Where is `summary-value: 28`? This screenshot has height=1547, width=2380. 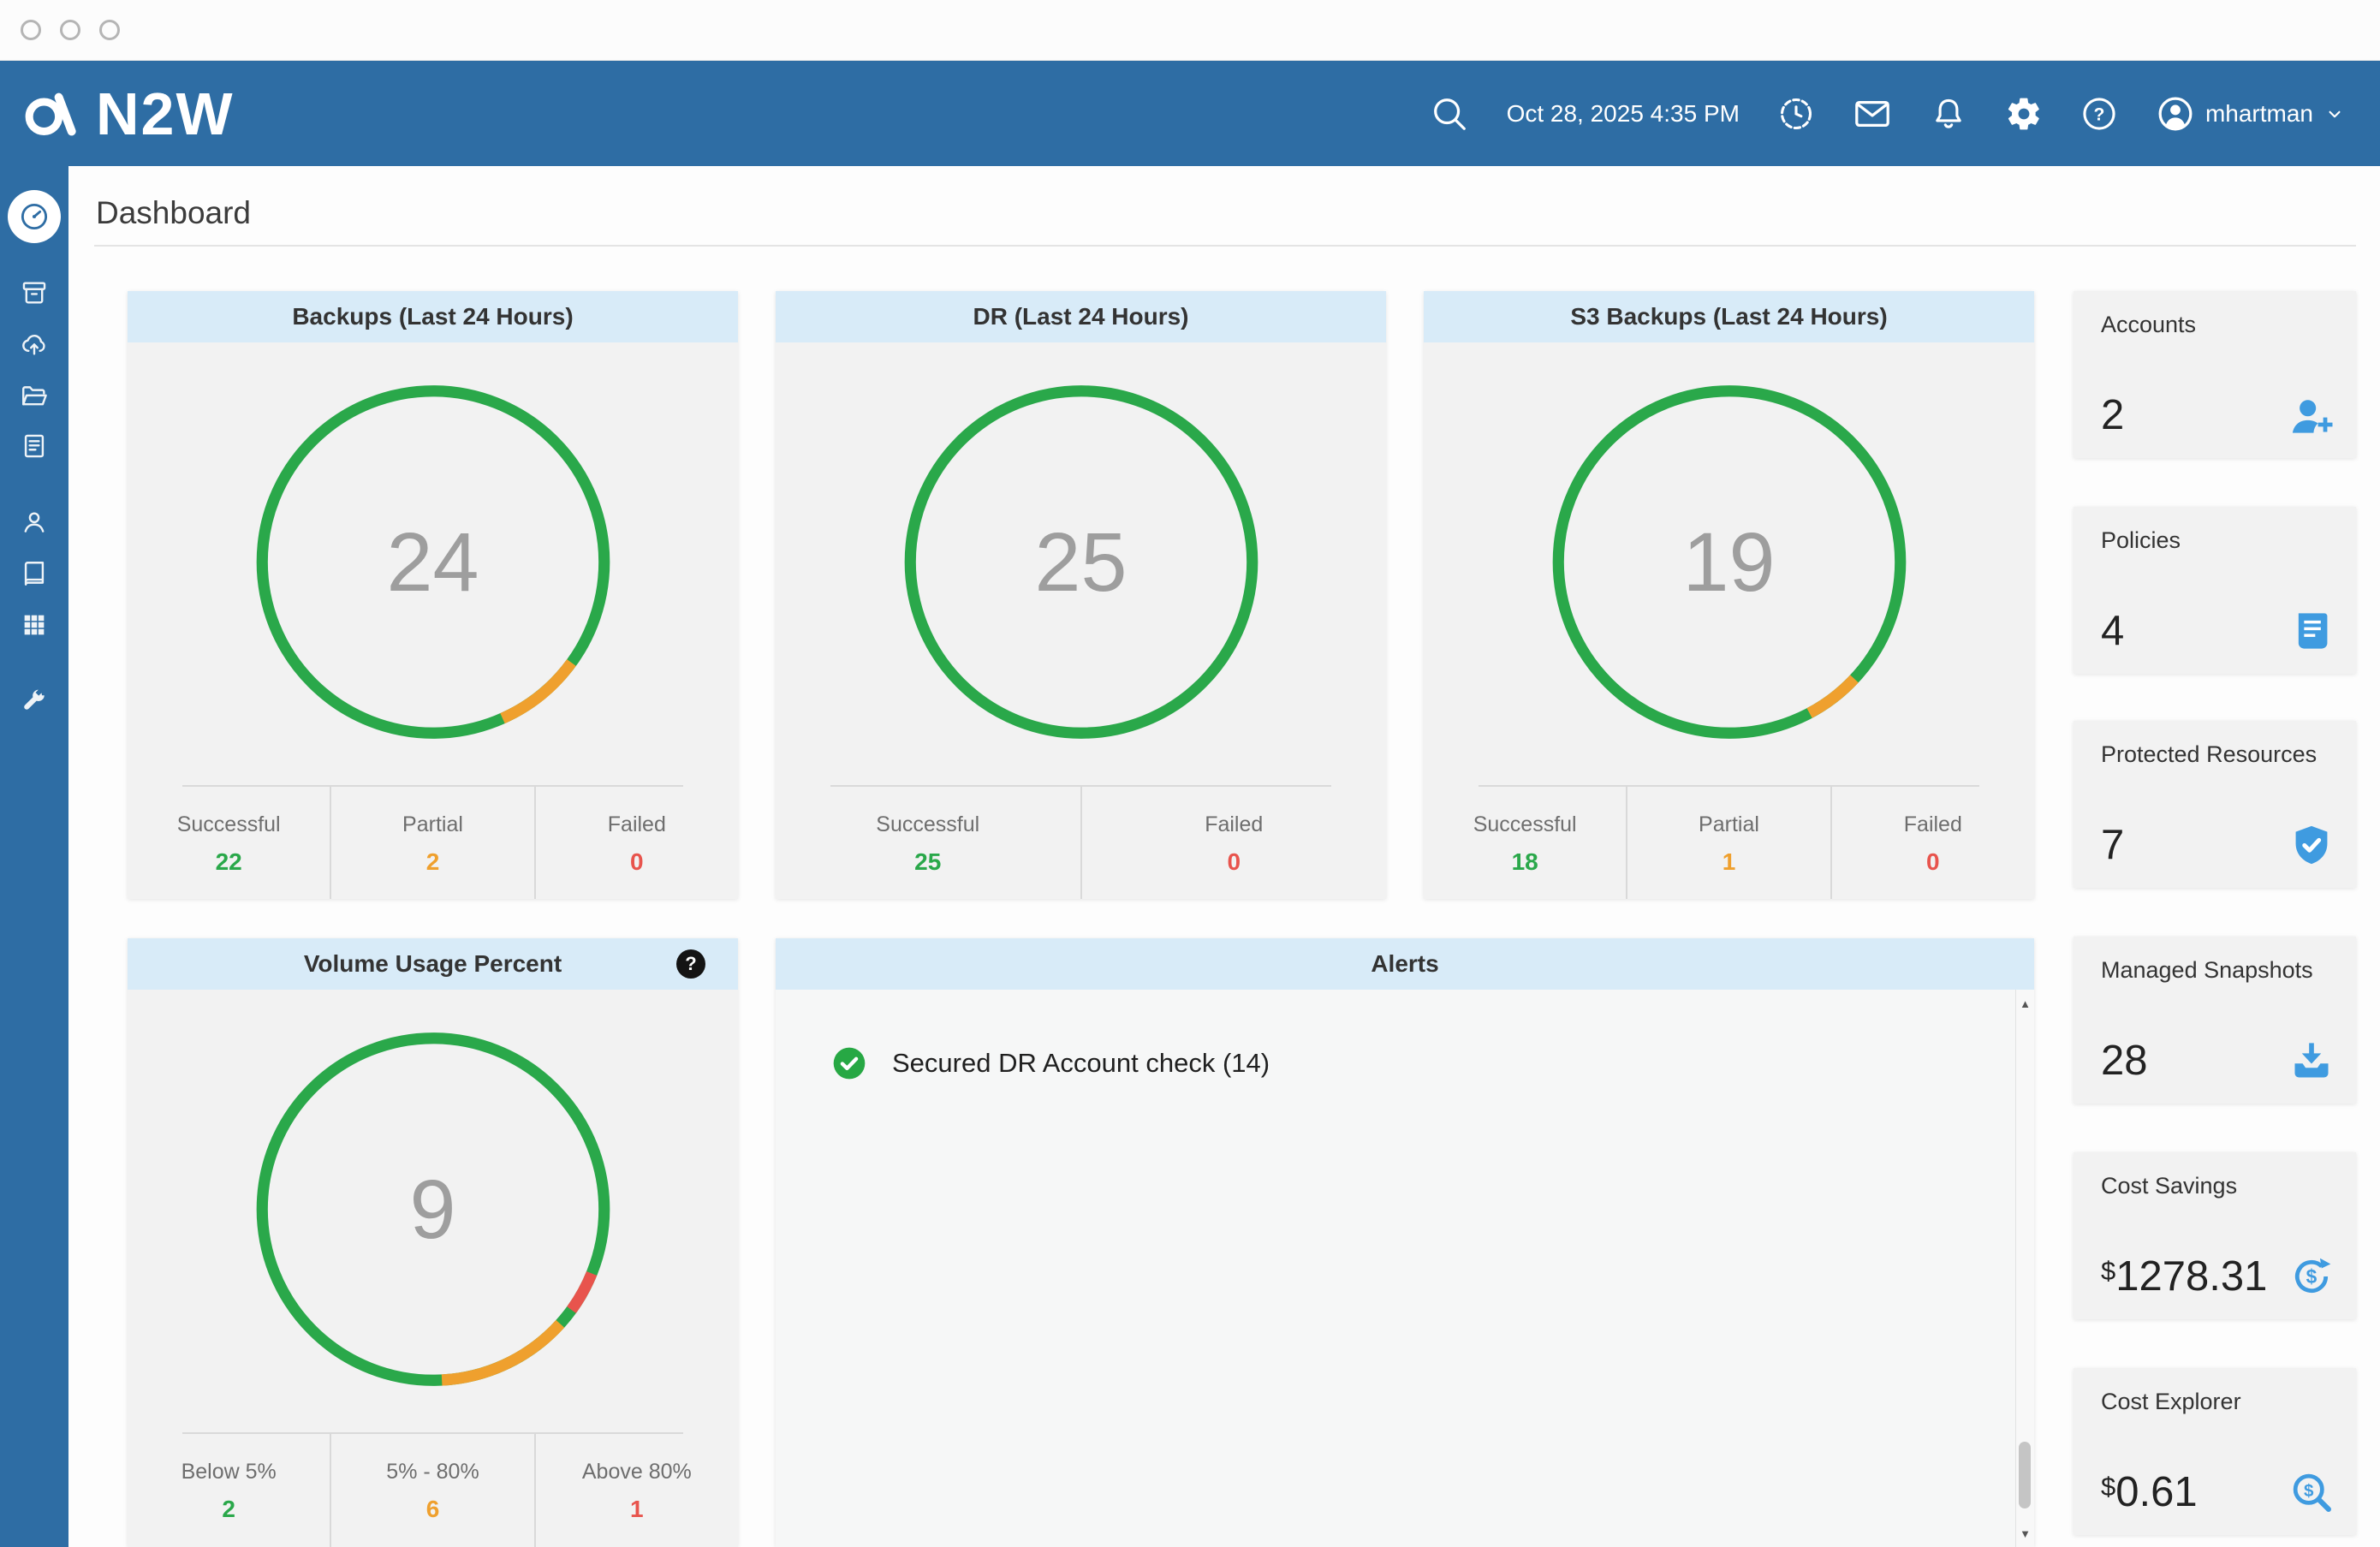 summary-value: 28 is located at coordinates (2124, 1061).